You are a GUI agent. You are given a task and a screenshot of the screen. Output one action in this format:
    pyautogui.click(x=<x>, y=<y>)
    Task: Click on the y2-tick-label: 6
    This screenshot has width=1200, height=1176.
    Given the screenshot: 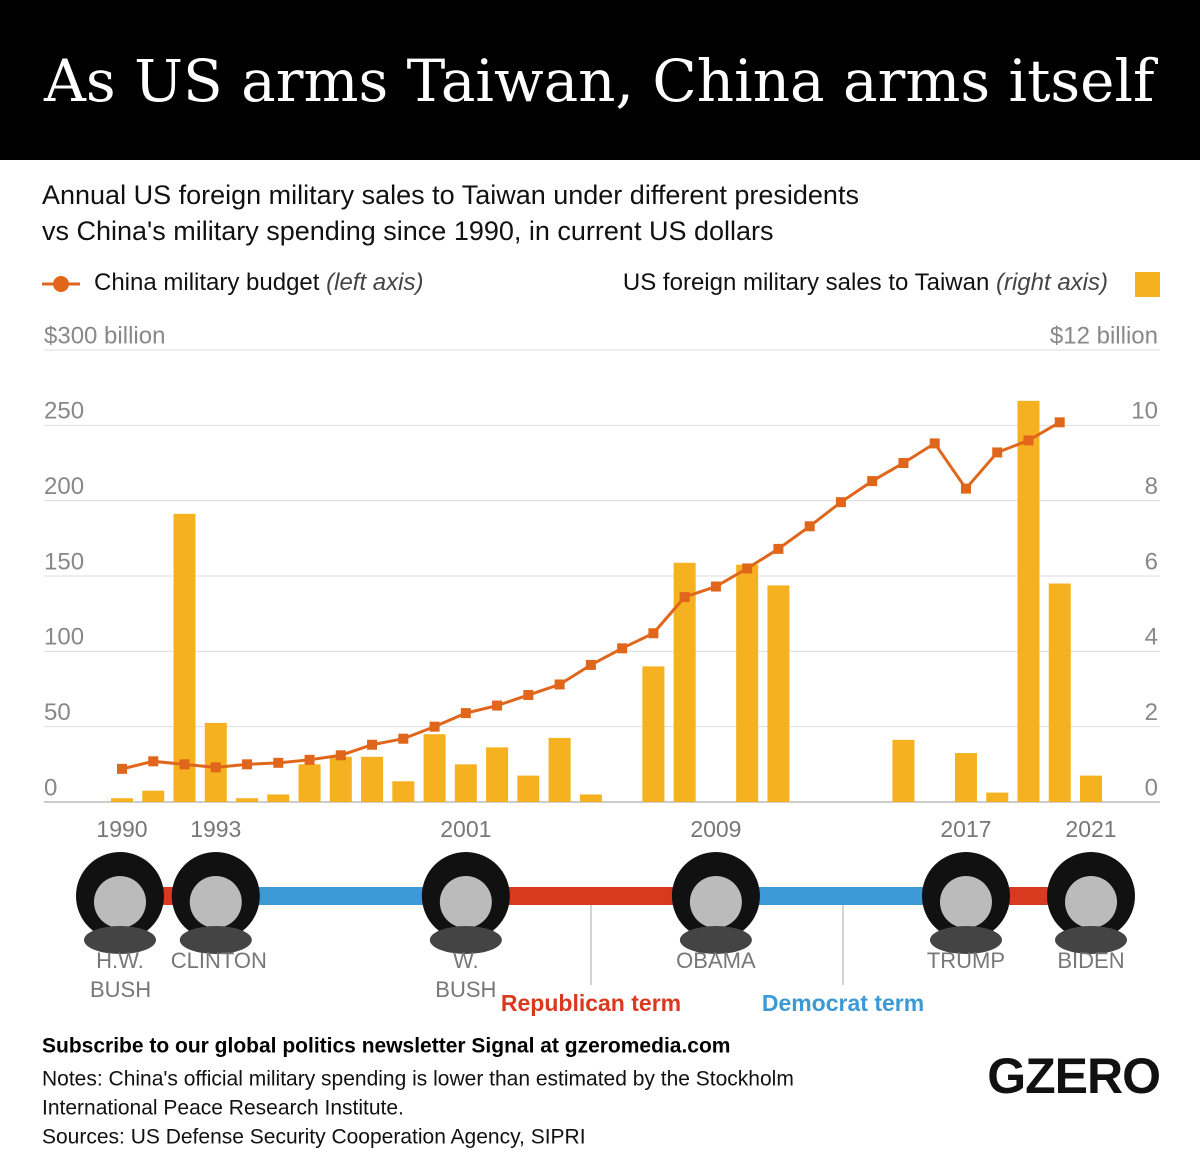 What is the action you would take?
    pyautogui.click(x=1151, y=561)
    